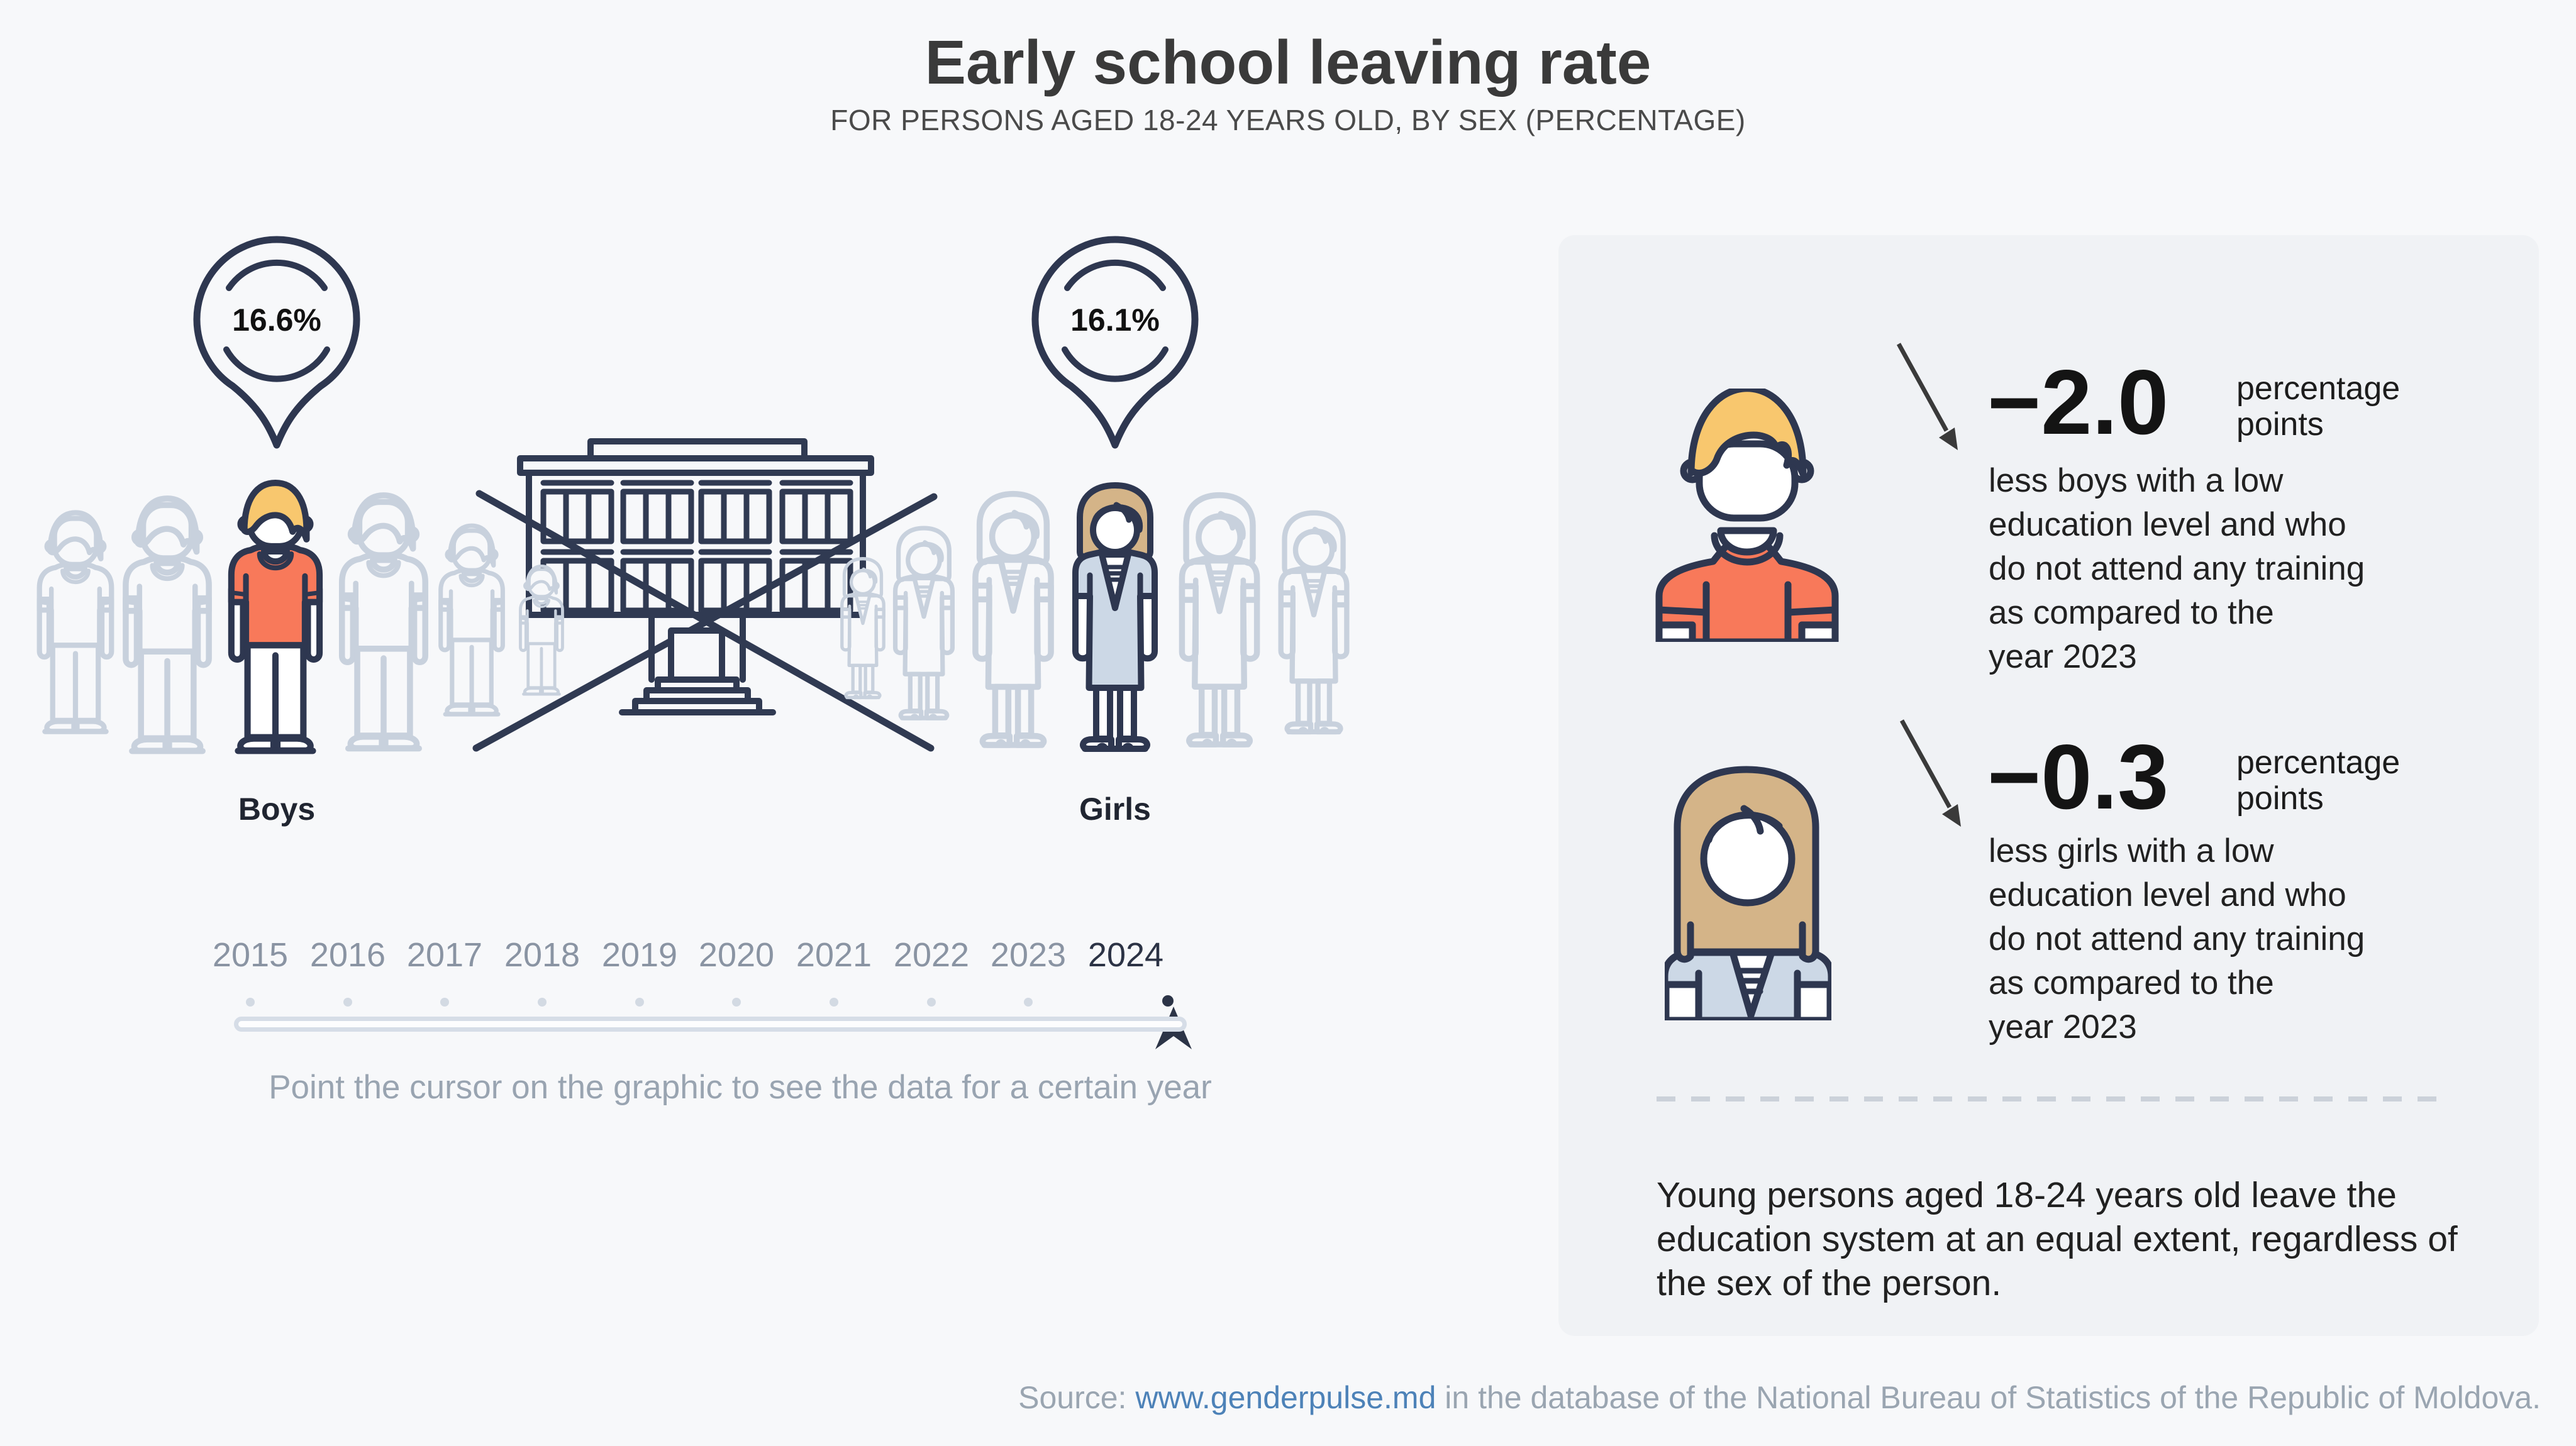  I want to click on svg-text: Boys, so click(276, 809).